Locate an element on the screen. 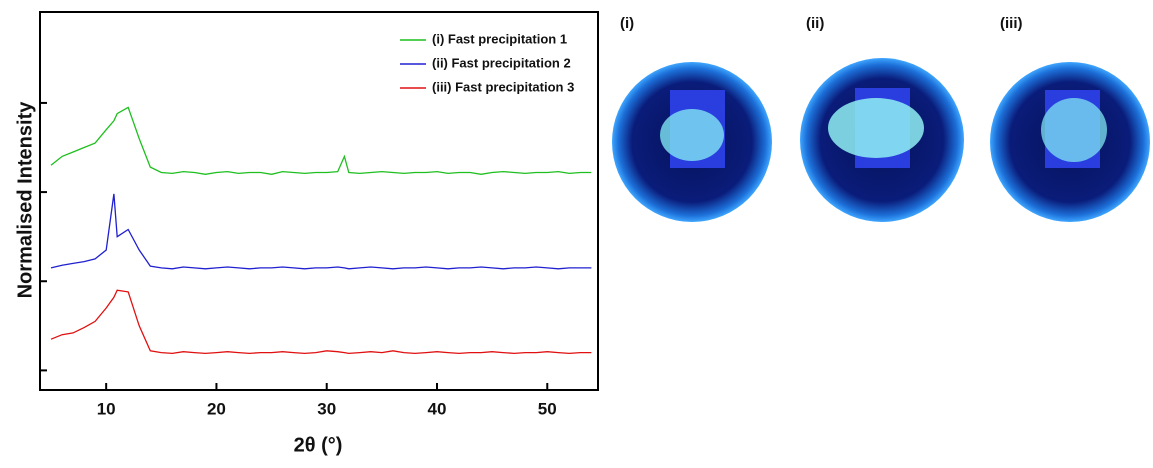 This screenshot has width=1153, height=468. photo-label: (i) is located at coordinates (627, 23).